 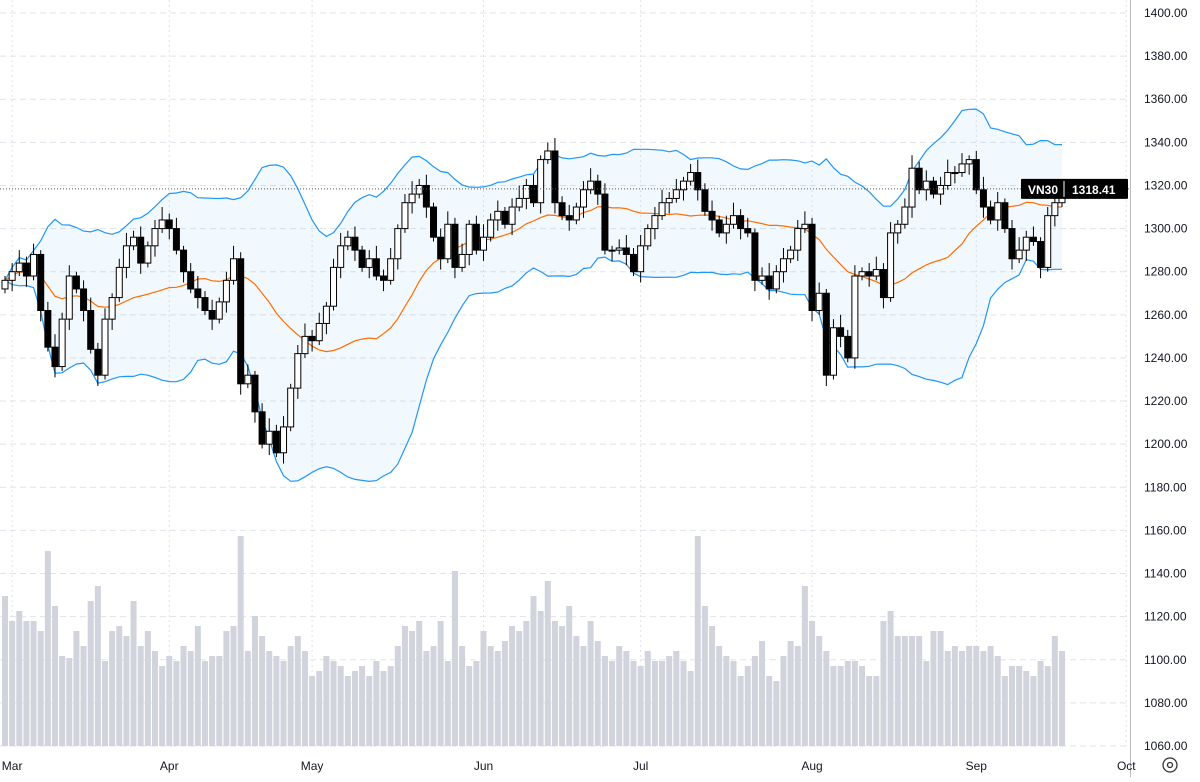 What do you see at coordinates (483, 766) in the screenshot?
I see `x-tick-label: Jun` at bounding box center [483, 766].